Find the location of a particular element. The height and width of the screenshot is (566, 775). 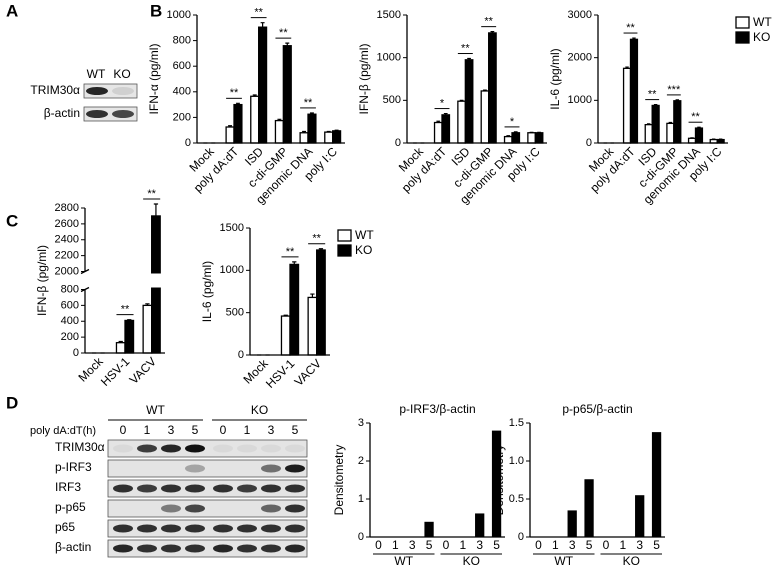

x-tick-label: 5 is located at coordinates (656, 545).